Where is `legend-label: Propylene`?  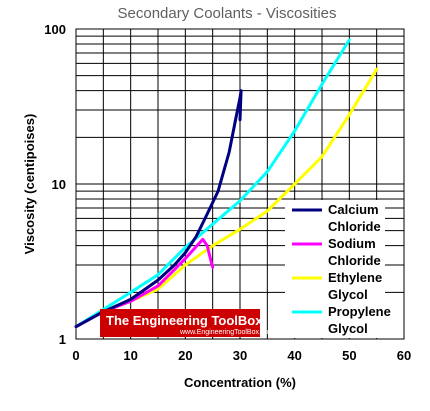 legend-label: Propylene is located at coordinates (359, 311).